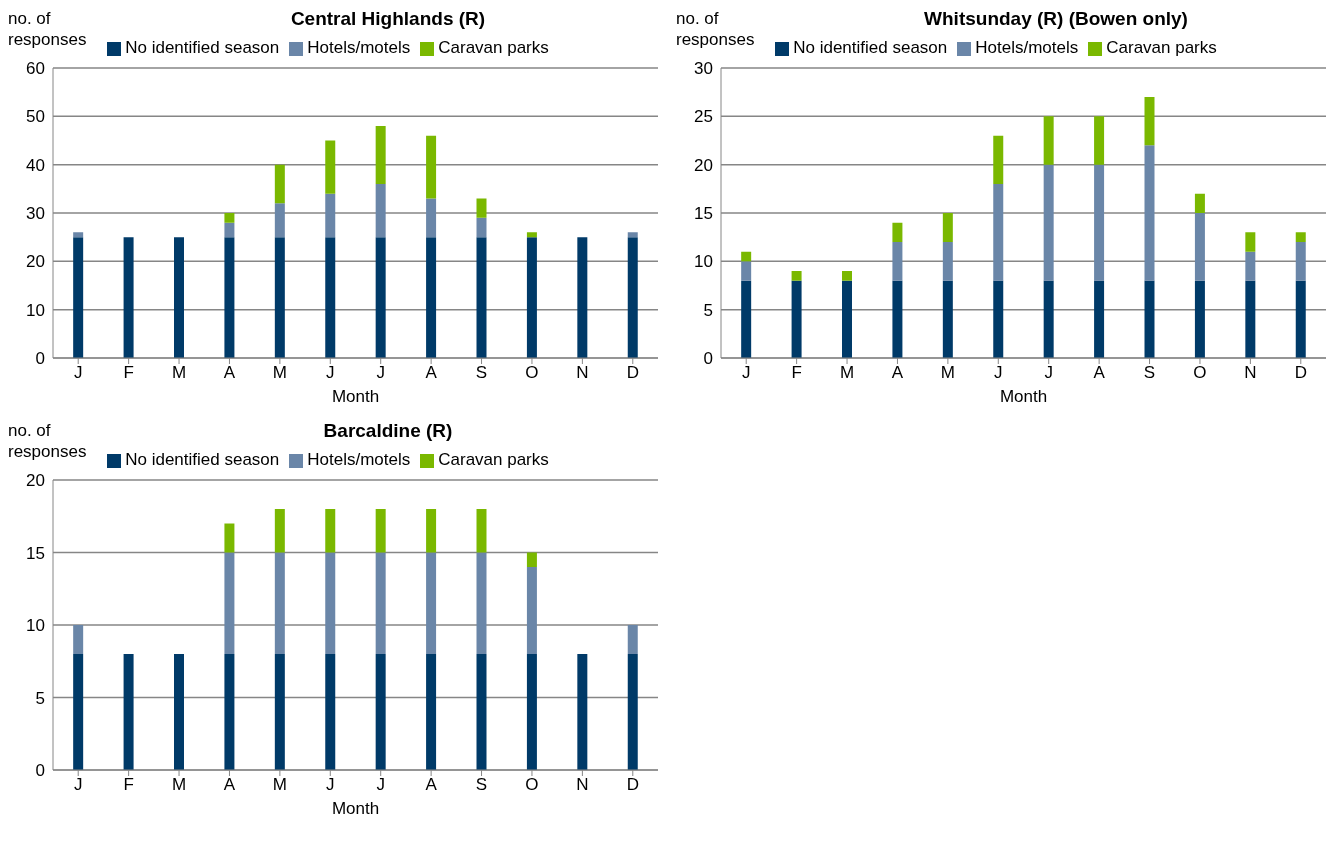 Image resolution: width=1344 pixels, height=849 pixels. Describe the element at coordinates (703, 69) in the screenshot. I see `y-tick-label: 30` at that location.